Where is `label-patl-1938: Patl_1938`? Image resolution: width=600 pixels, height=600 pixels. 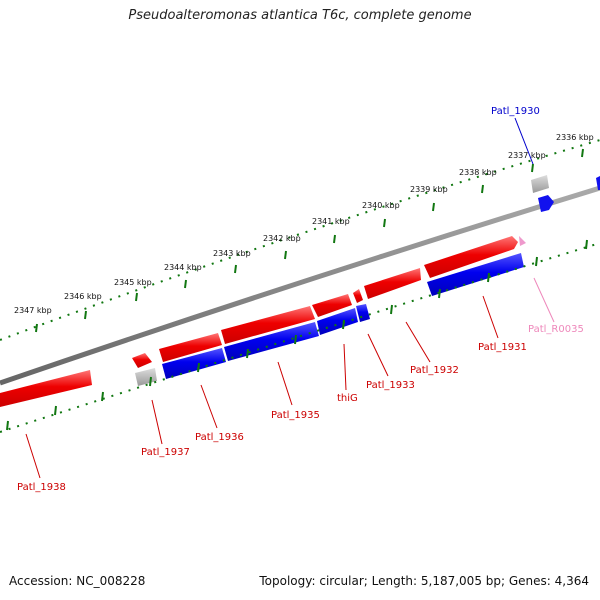
label-patl-1938: Patl_1938 is located at coordinates (41, 487).